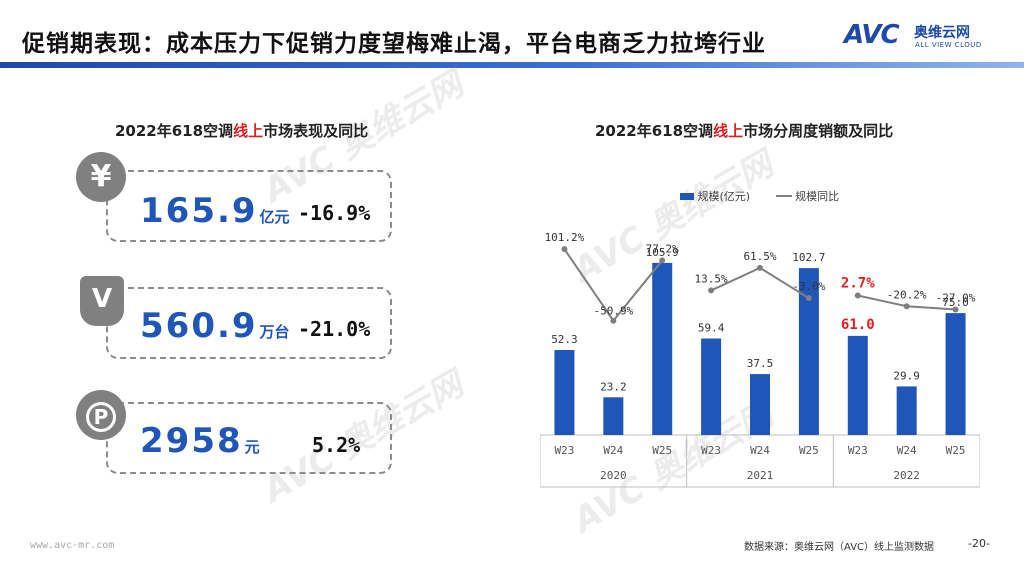 The width and height of the screenshot is (1024, 576). Describe the element at coordinates (818, 131) in the screenshot. I see `right-title-post: 市场分周度销额及同比` at that location.